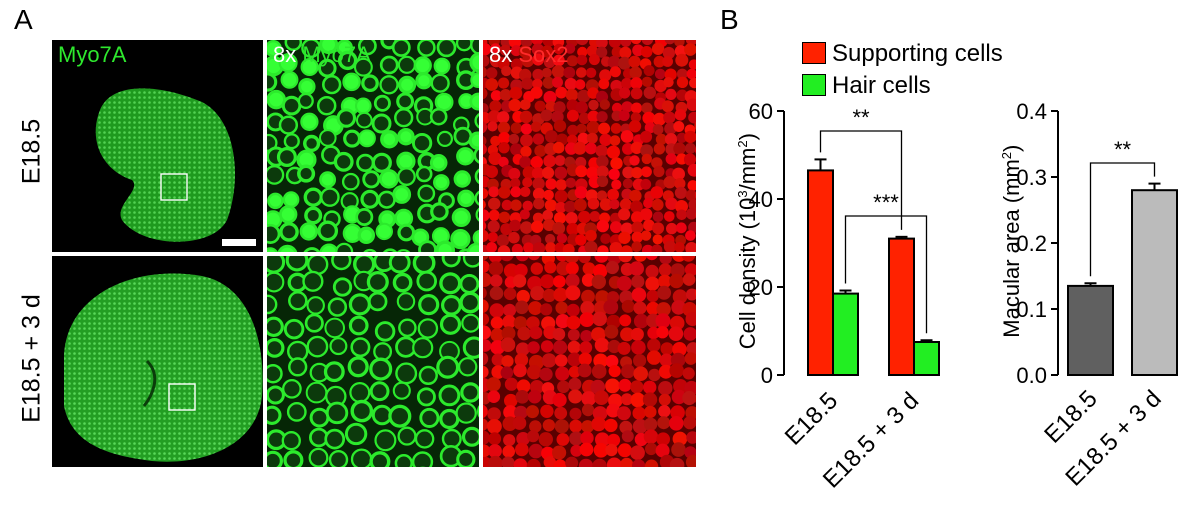 The height and width of the screenshot is (508, 1200). I want to click on tile-e18-5-8x-myo7a: 8x Myo7A, so click(373, 146).